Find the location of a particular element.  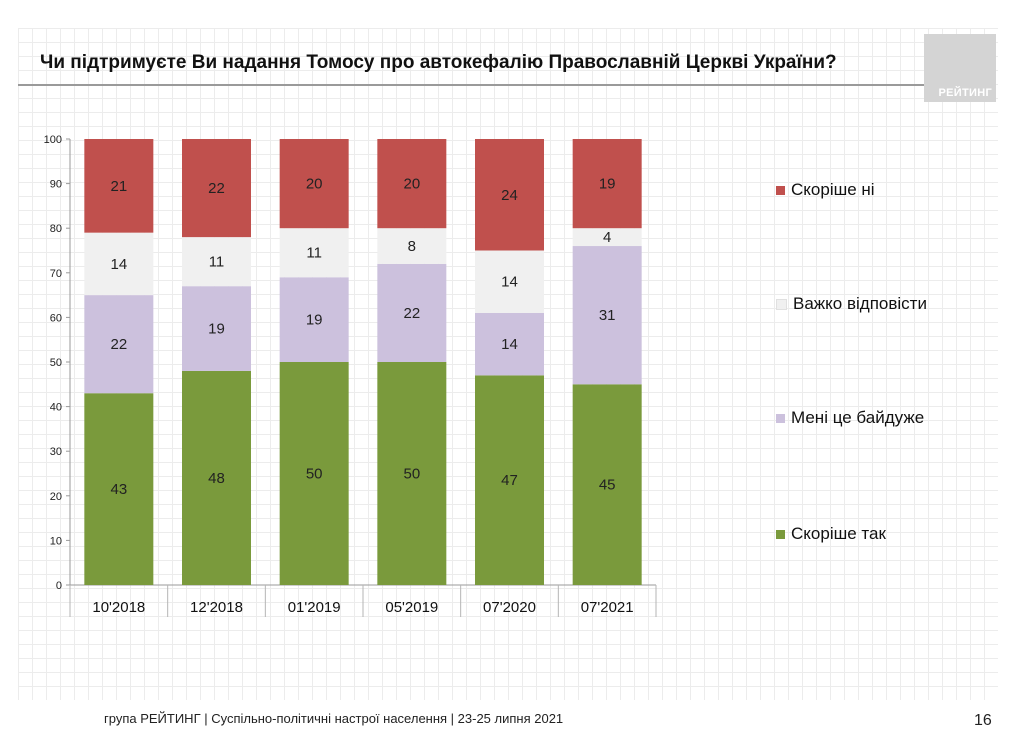

legend-item: Мені це байдуже is located at coordinates (850, 418).